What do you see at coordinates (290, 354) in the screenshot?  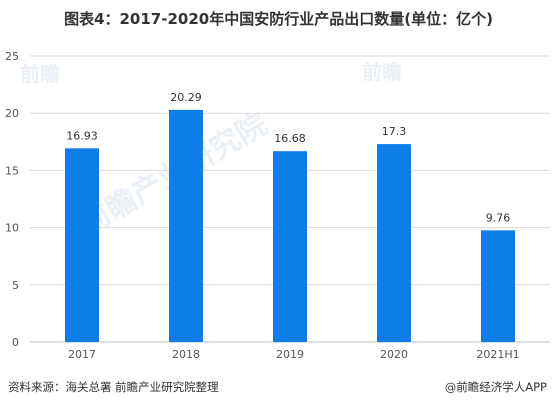 I see `x-tick-label: 2019` at bounding box center [290, 354].